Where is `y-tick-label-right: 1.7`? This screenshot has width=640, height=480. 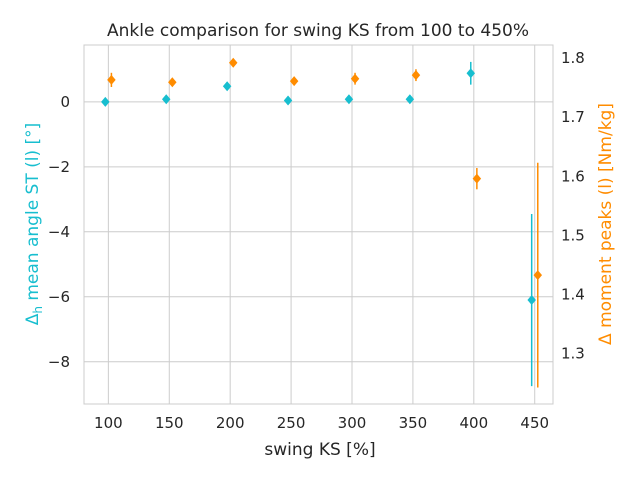
y-tick-label-right: 1.7 is located at coordinates (573, 117).